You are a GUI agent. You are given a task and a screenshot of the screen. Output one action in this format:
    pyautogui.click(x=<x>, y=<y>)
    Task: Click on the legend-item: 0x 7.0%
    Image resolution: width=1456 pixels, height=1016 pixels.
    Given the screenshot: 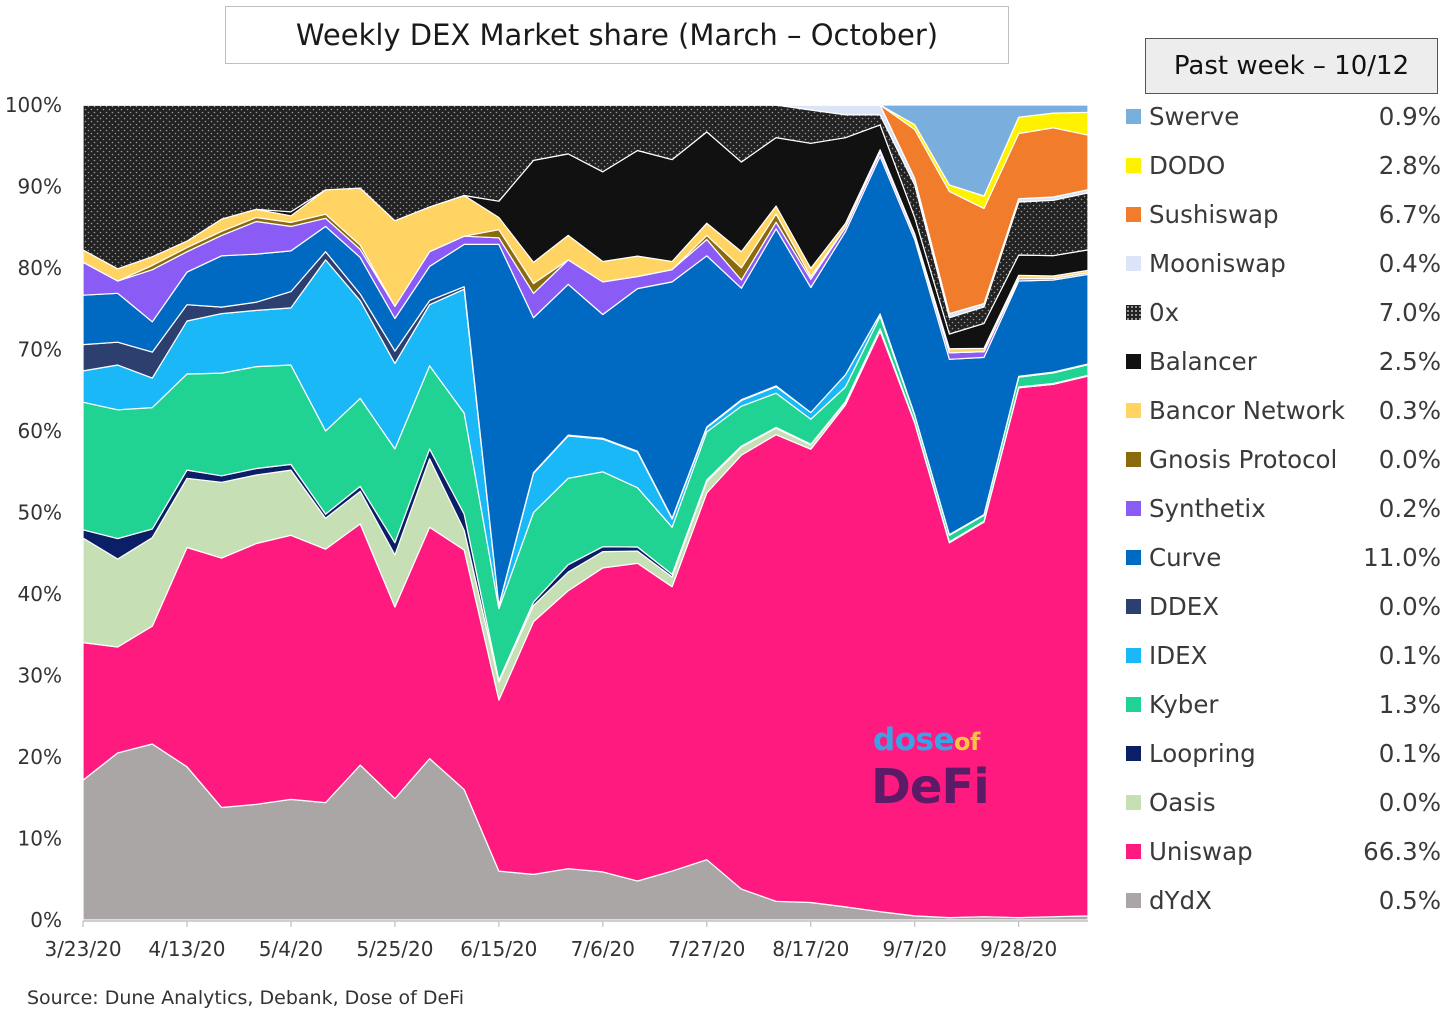 What is the action you would take?
    pyautogui.click(x=1283, y=312)
    